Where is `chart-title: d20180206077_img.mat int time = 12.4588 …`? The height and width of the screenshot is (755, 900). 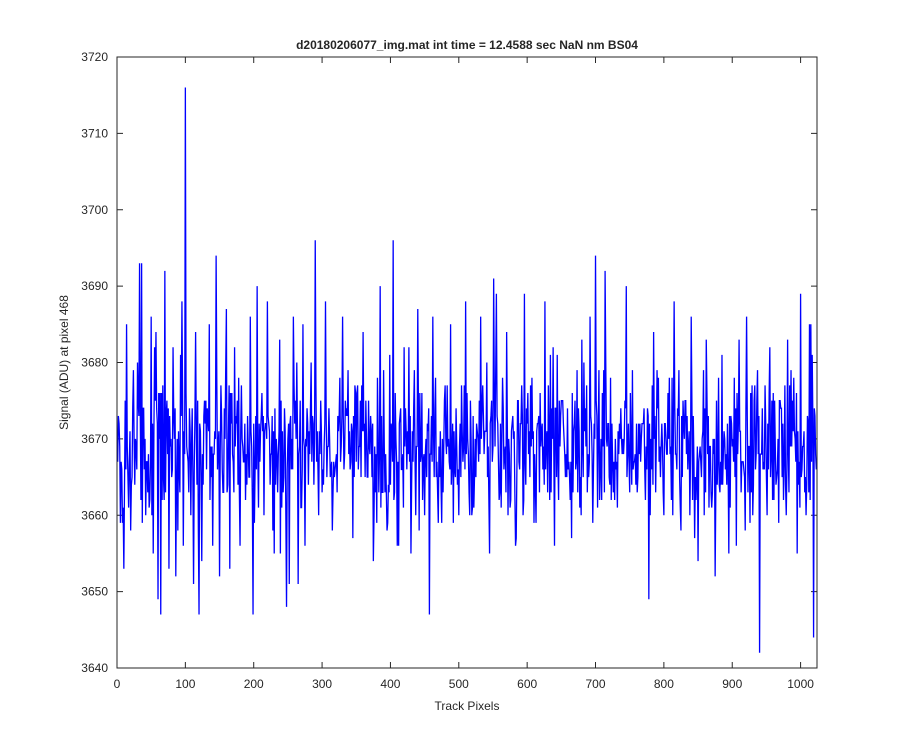
chart-title: d20180206077_img.mat int time = 12.4588 … is located at coordinates (467, 45).